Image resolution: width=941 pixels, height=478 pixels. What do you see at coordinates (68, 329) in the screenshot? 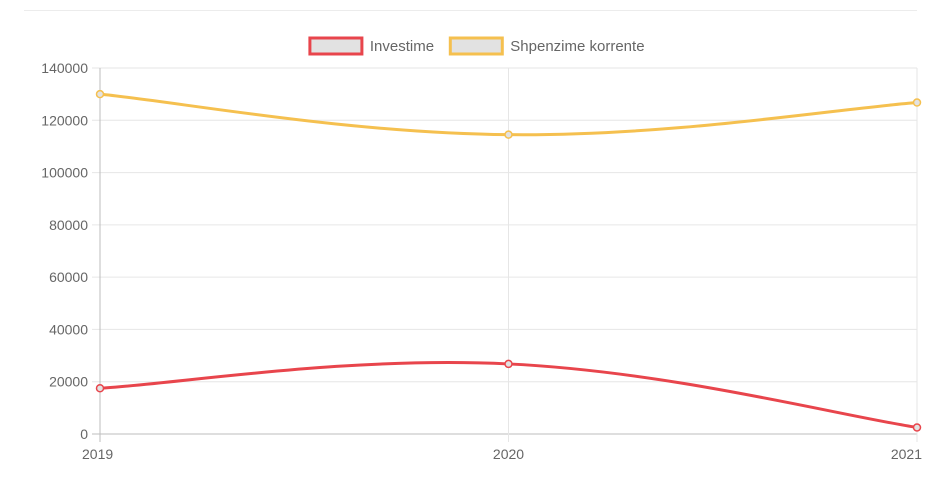
I see `y-tick-label: 40000` at bounding box center [68, 329].